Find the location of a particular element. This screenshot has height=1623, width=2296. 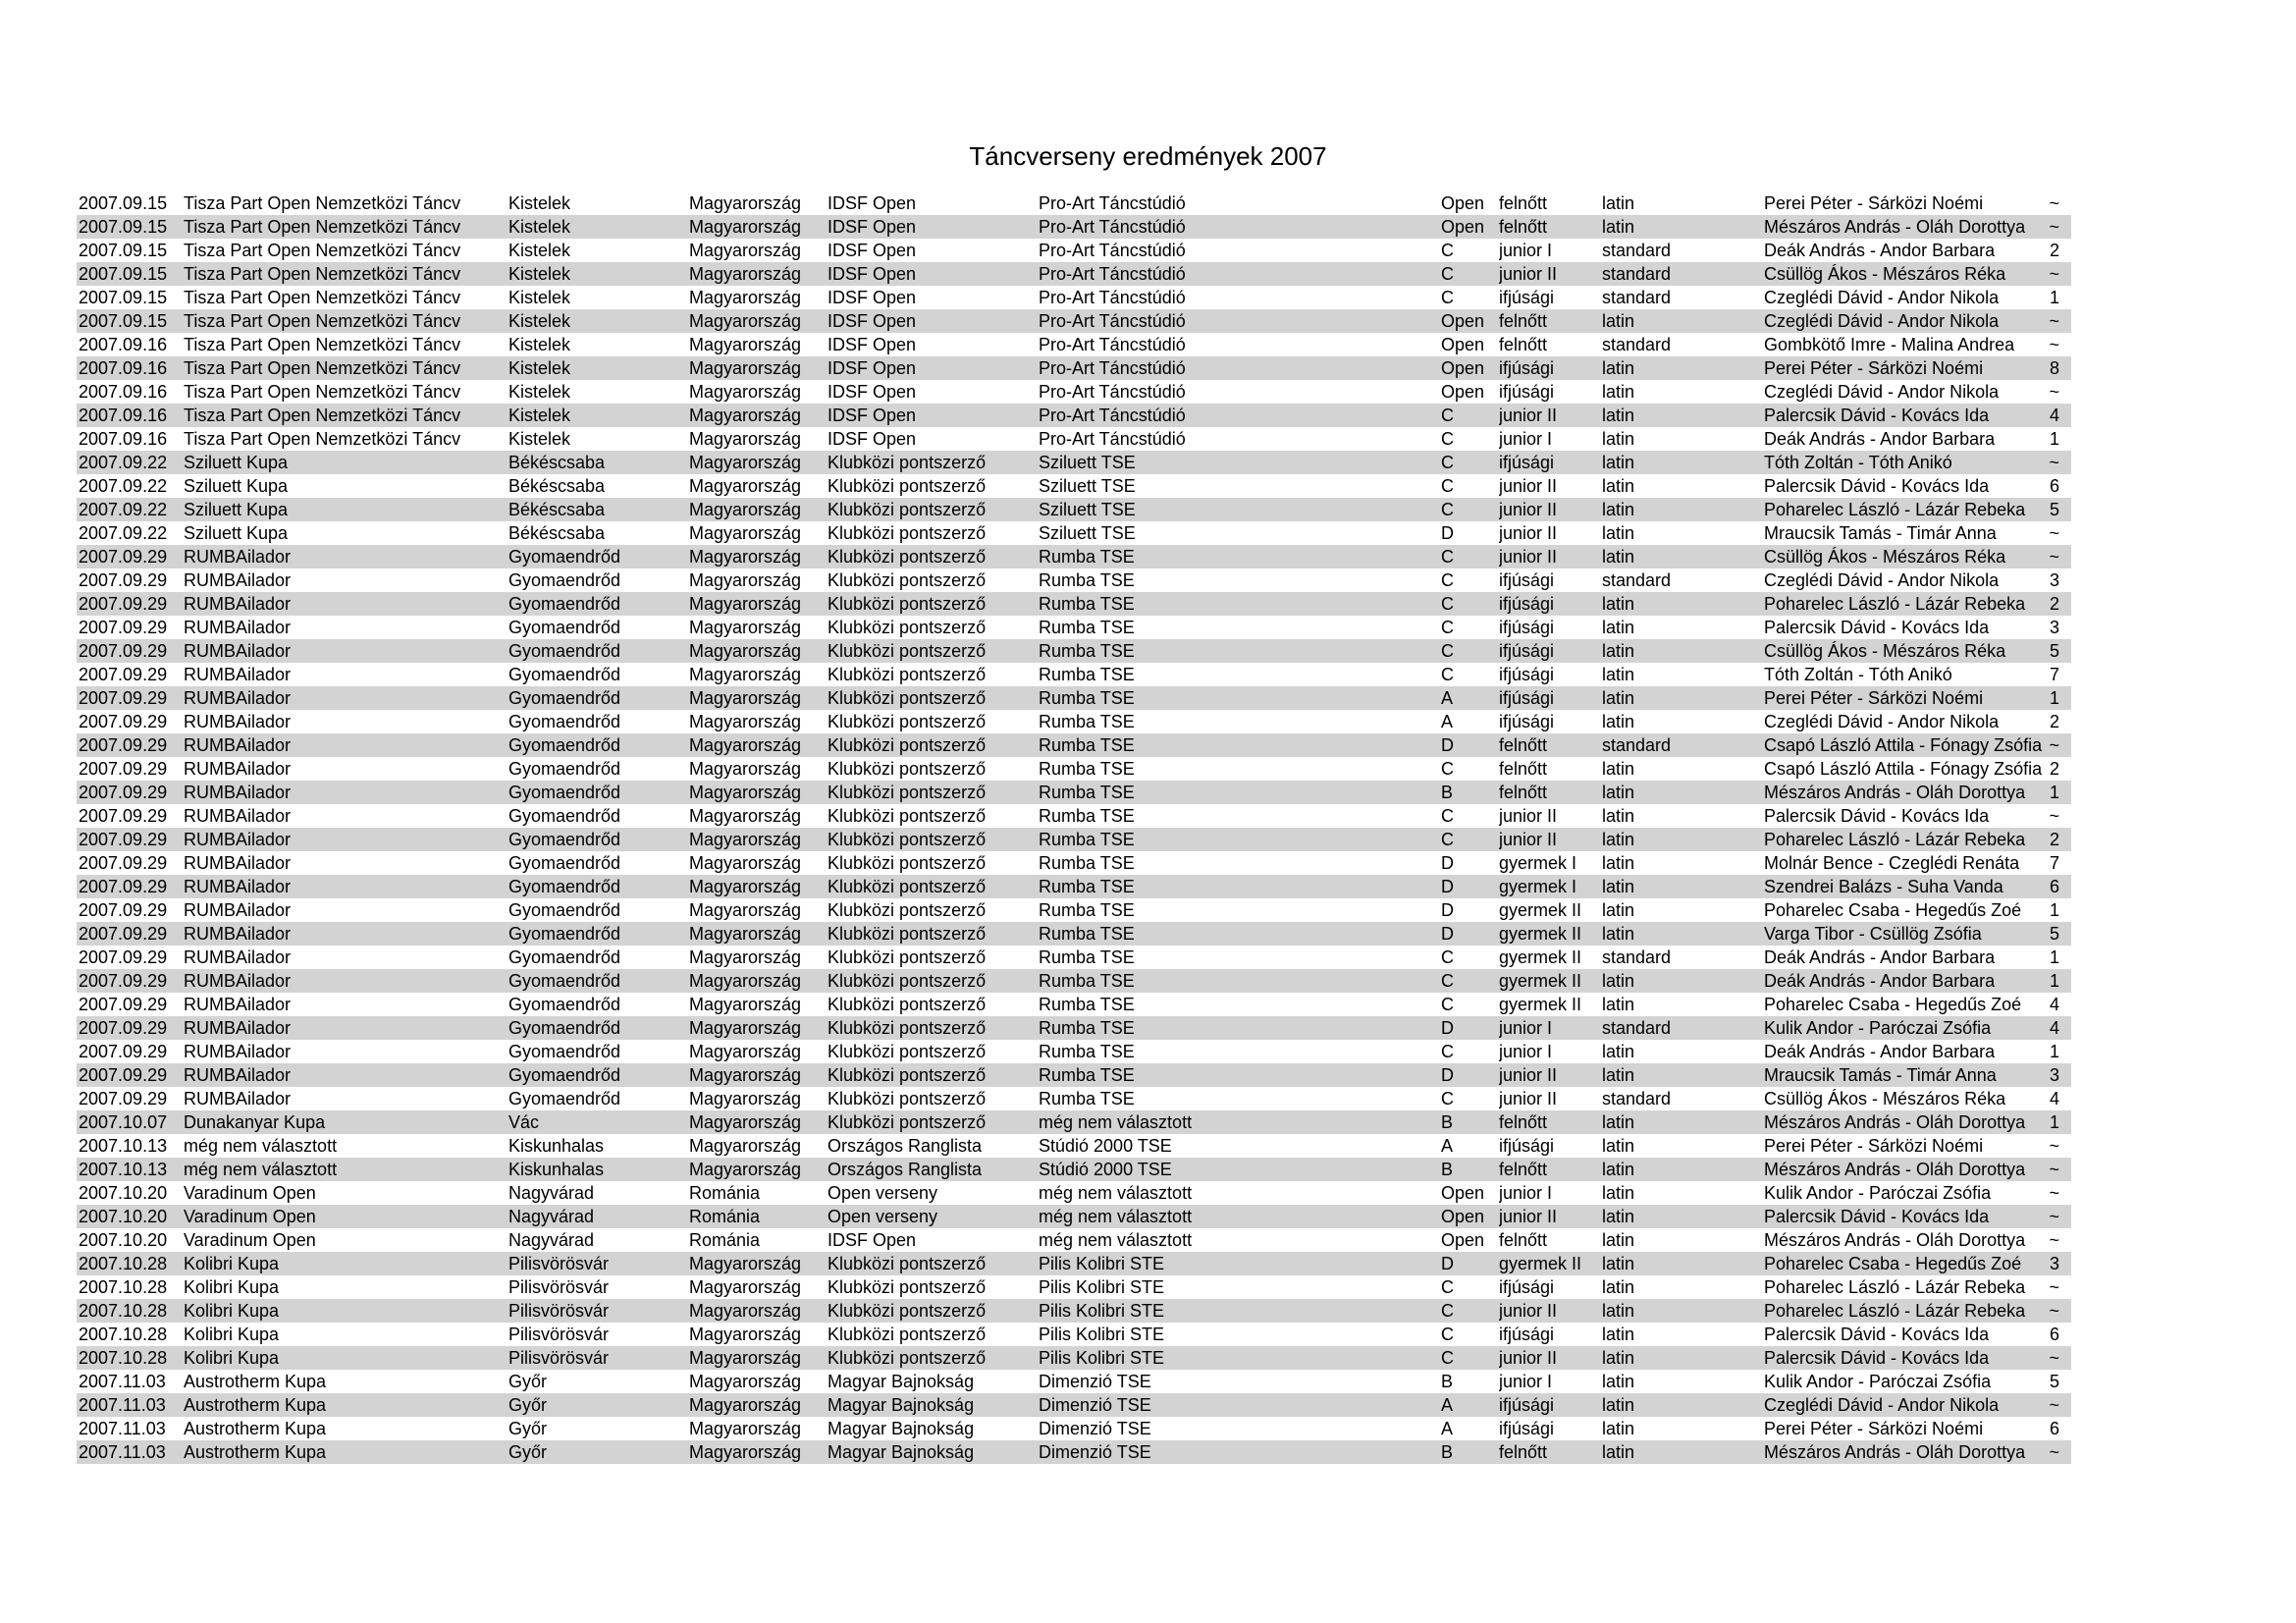

cell-couple: Palercsik Dávid - Kovács Ida is located at coordinates (1877, 627).